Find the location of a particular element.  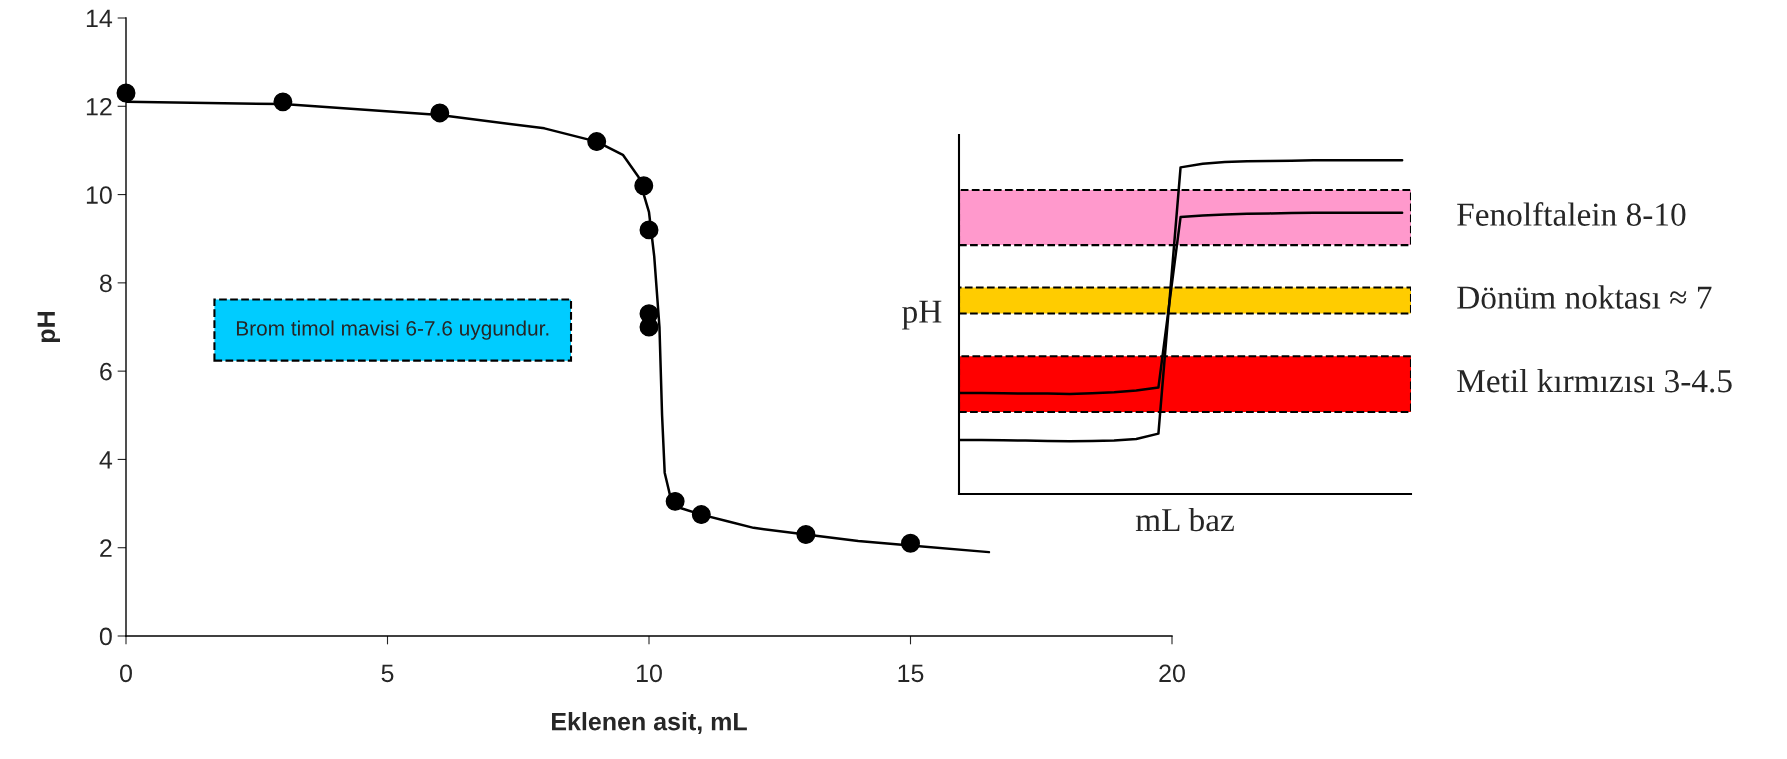

x-tick-label: 20 is located at coordinates (1172, 673).